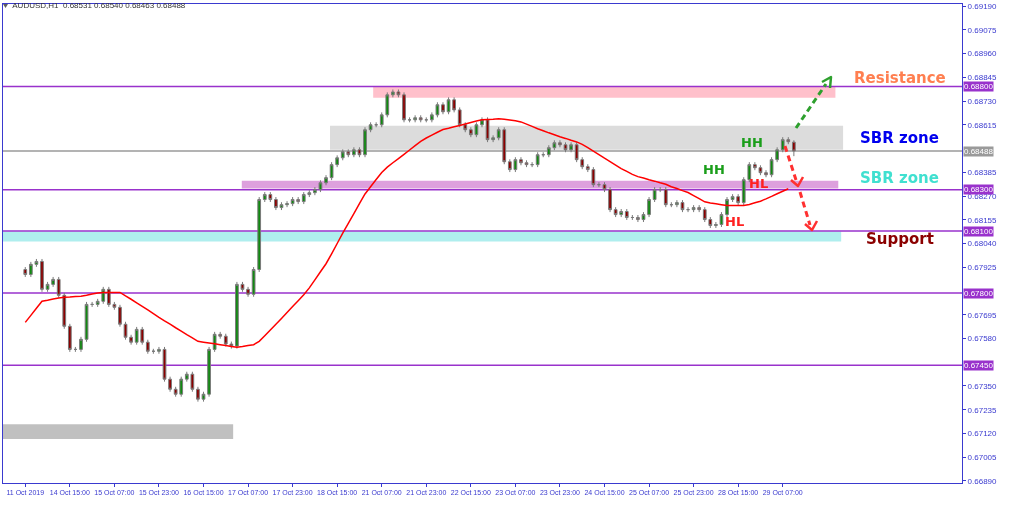 This screenshot has width=1024, height=511. What do you see at coordinates (982, 220) in the screenshot?
I see `y-tick-label: 0.68155` at bounding box center [982, 220].